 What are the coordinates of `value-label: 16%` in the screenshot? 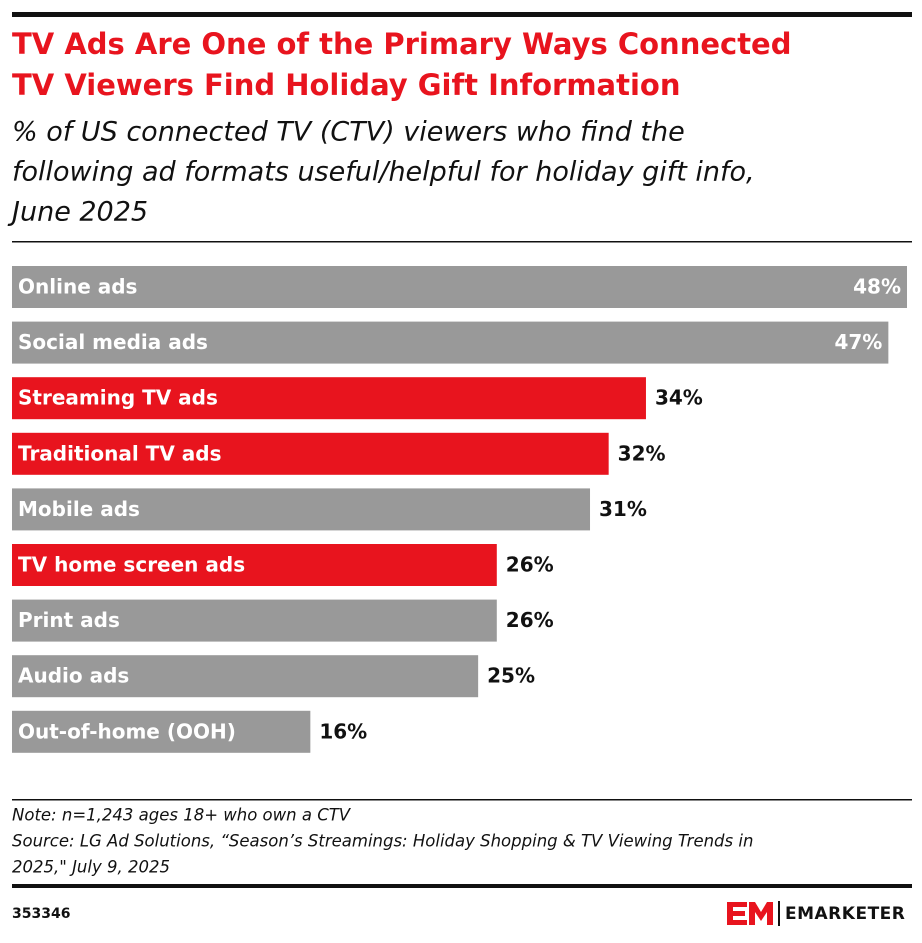 It's located at (343, 731).